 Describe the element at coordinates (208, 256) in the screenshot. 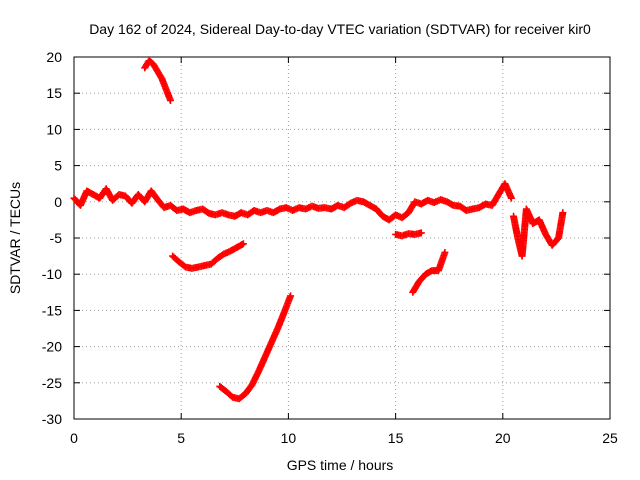

I see `series-arc-b` at that location.